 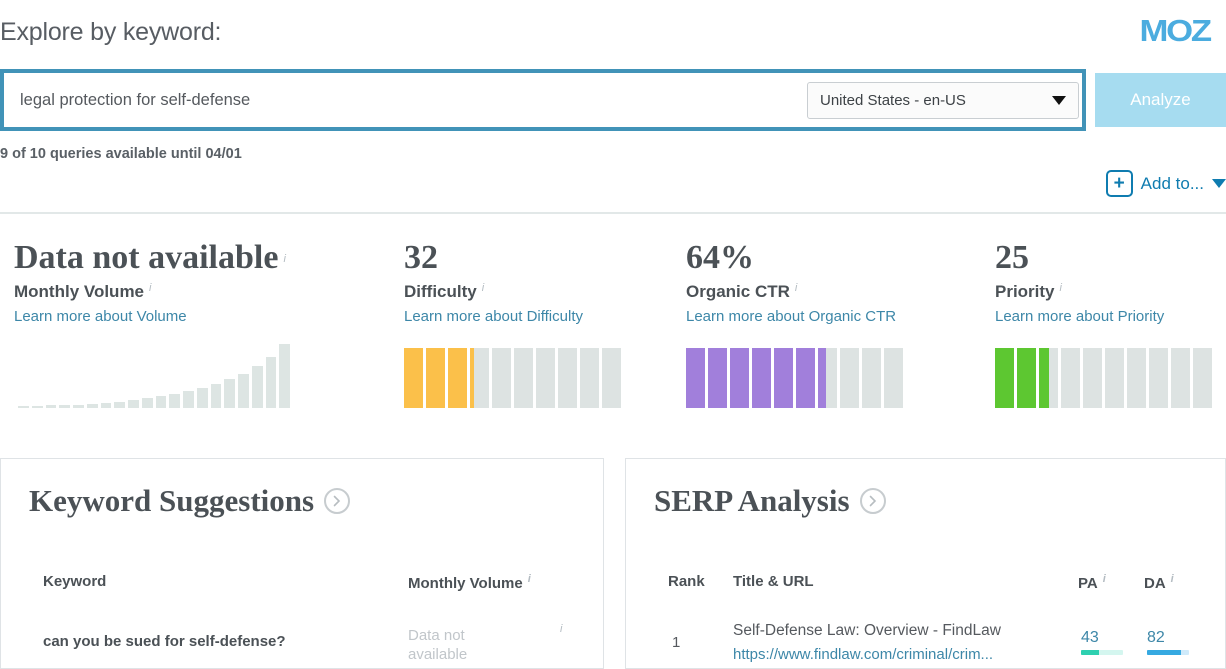 What do you see at coordinates (686, 581) in the screenshot?
I see `col-header-rank: Rank` at bounding box center [686, 581].